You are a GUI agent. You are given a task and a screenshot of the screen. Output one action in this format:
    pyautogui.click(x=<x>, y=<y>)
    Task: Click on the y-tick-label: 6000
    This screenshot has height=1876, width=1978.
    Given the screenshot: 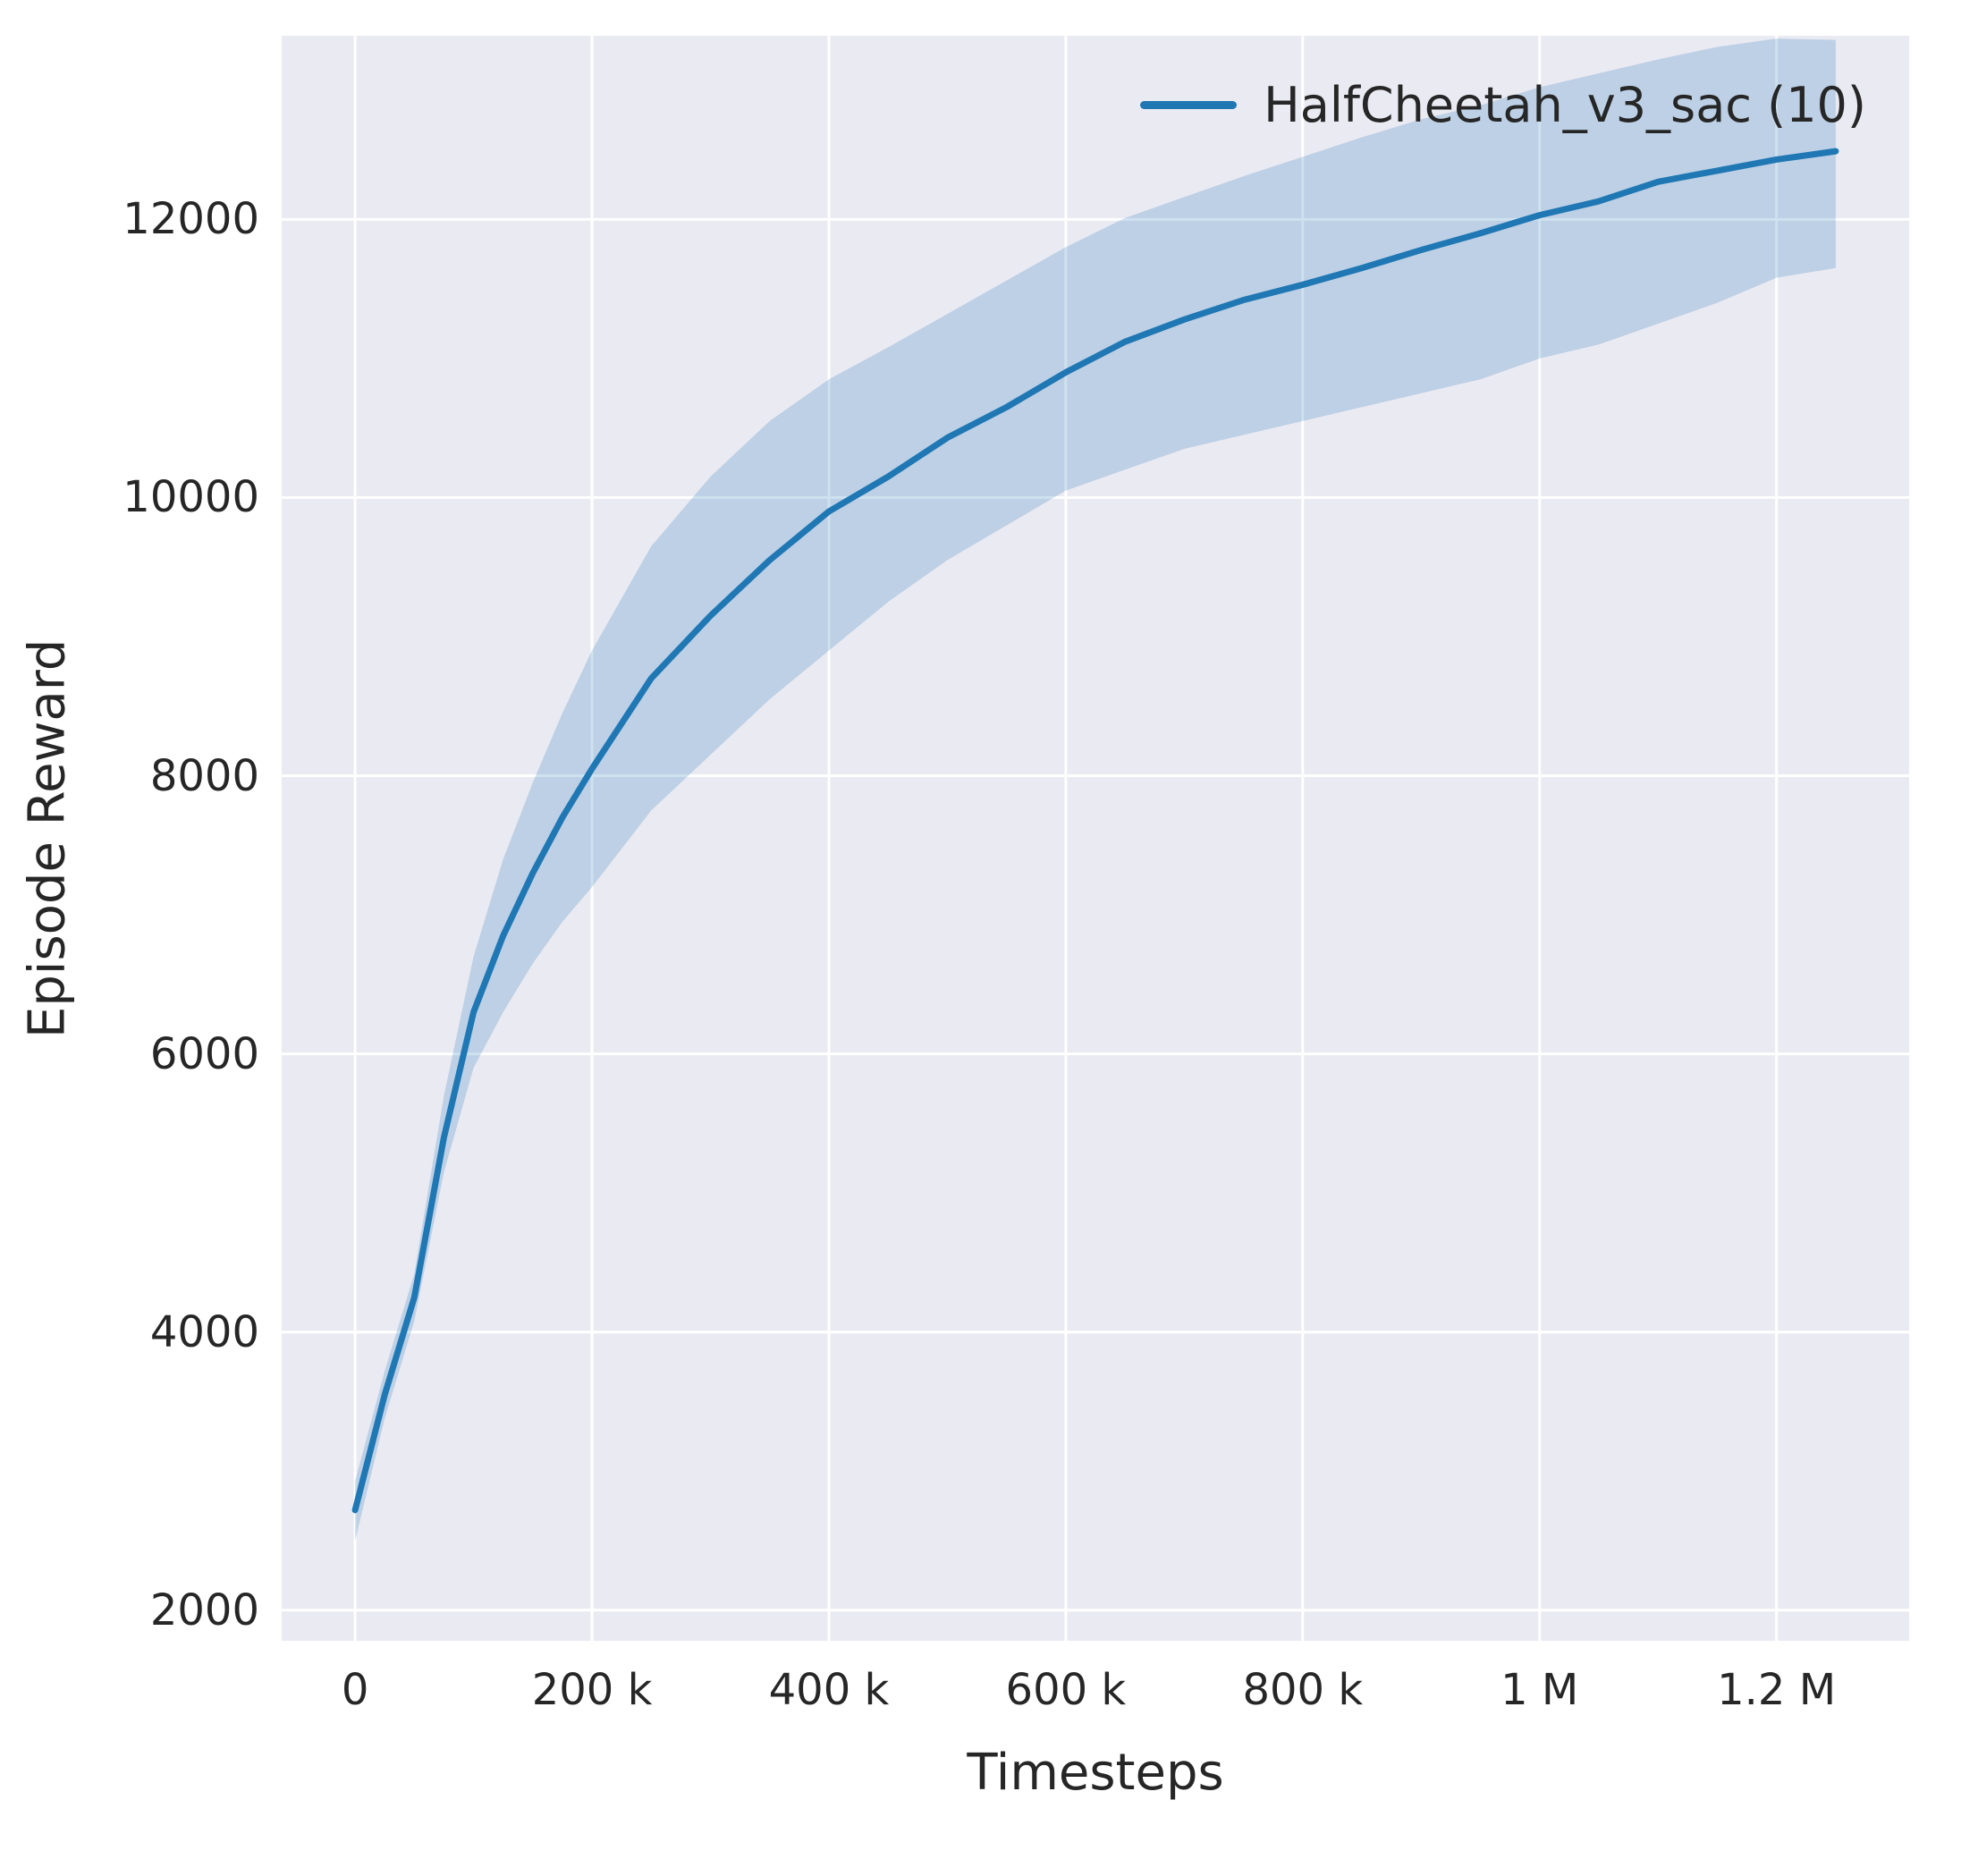 What is the action you would take?
    pyautogui.click(x=204, y=1053)
    